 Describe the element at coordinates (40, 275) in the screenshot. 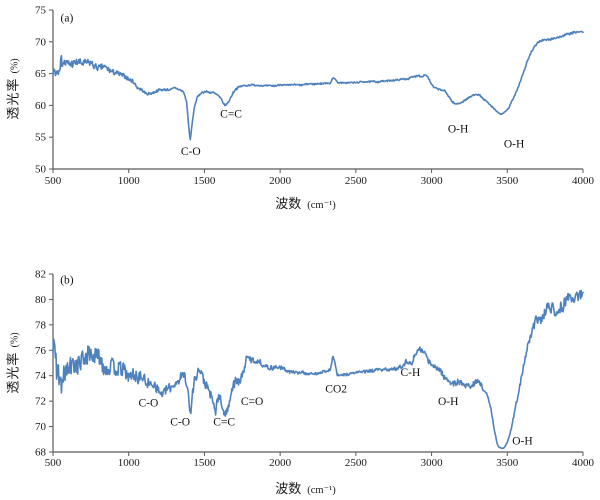

I see `y-tick-label: 82` at that location.